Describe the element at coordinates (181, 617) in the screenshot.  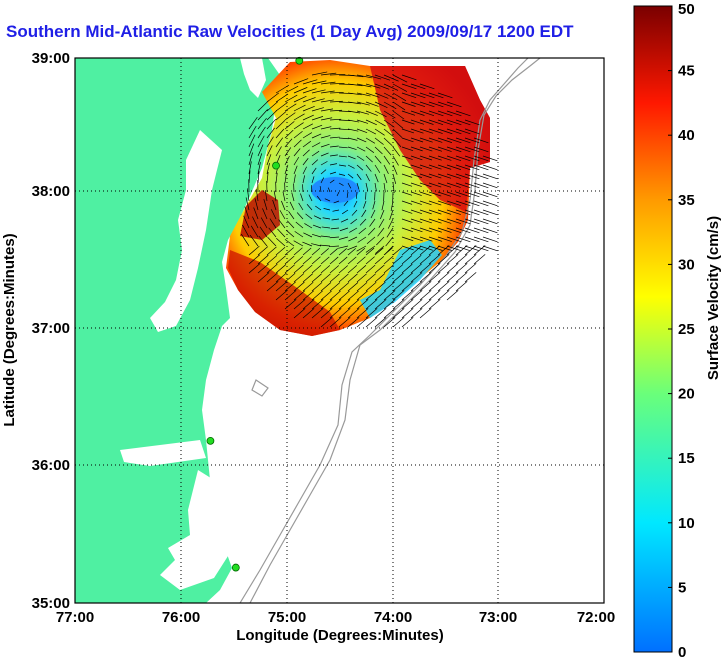
I see `x-tick-label: 76:00` at that location.